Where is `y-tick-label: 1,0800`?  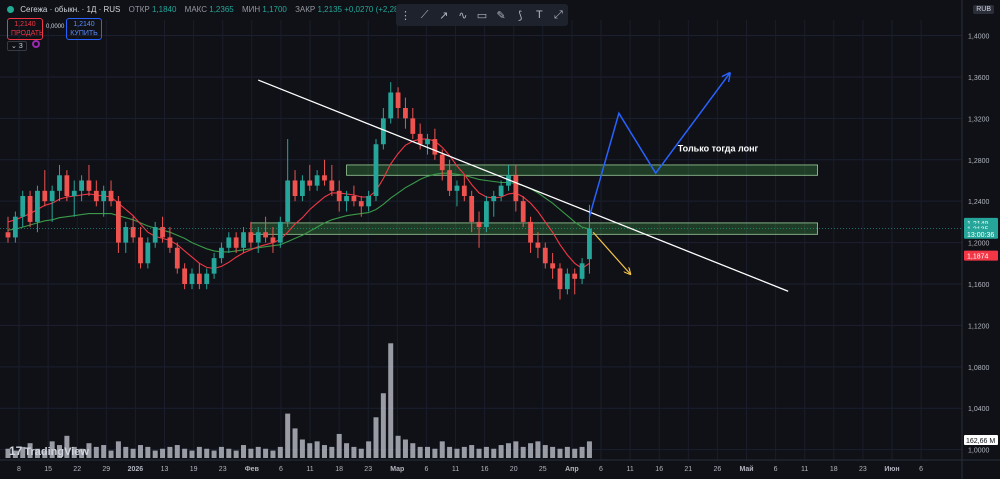 y-tick-label: 1,0800 is located at coordinates (979, 368).